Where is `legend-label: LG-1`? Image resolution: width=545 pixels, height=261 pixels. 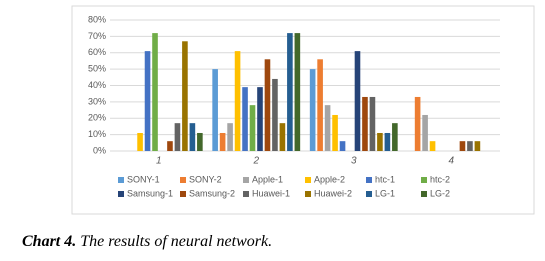
legend-label: LG-1 is located at coordinates (385, 193).